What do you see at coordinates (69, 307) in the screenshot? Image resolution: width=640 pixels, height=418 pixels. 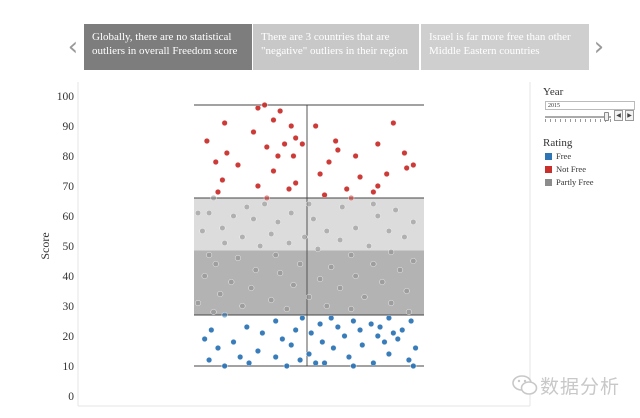 I see `y-tick-label: 30` at bounding box center [69, 307].